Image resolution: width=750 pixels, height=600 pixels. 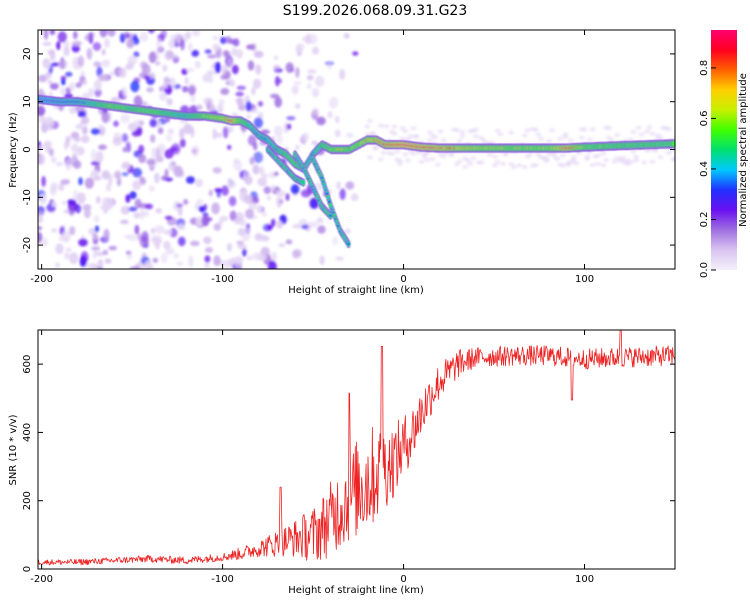 What do you see at coordinates (27, 101) in the screenshot?
I see `spectrogram-y-tick-label: 10` at bounding box center [27, 101].